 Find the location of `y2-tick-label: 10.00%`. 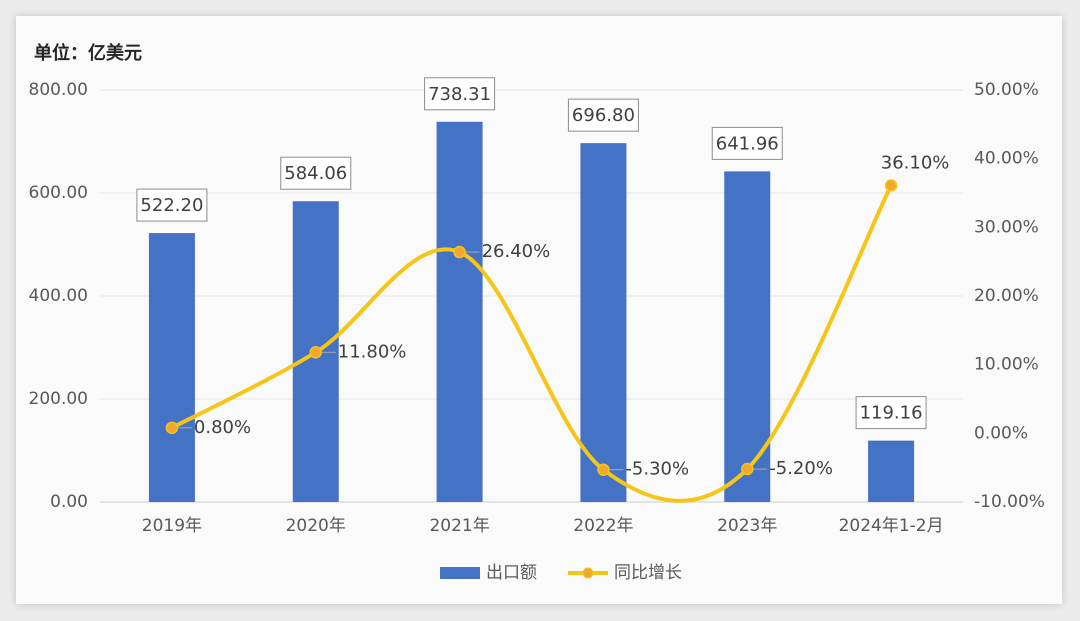

y2-tick-label: 10.00% is located at coordinates (1006, 365).